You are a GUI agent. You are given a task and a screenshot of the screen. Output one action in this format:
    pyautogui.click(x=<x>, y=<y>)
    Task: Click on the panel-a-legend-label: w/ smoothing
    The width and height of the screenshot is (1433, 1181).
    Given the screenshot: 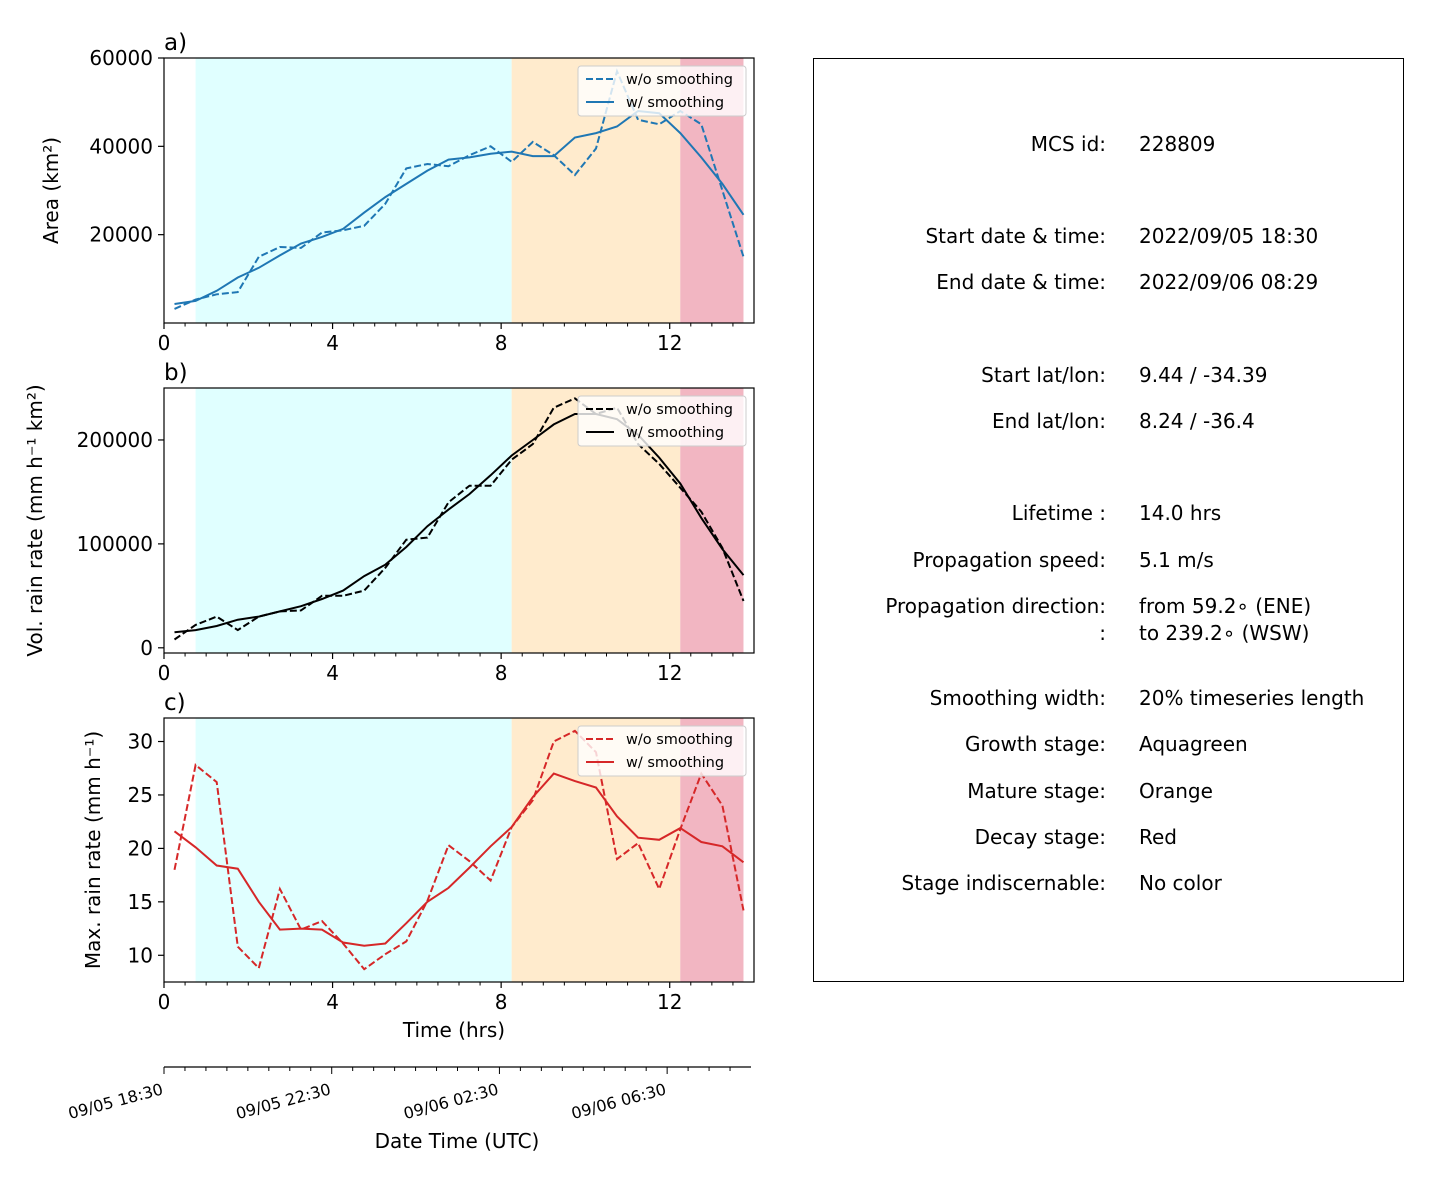 What is the action you would take?
    pyautogui.click(x=675, y=103)
    